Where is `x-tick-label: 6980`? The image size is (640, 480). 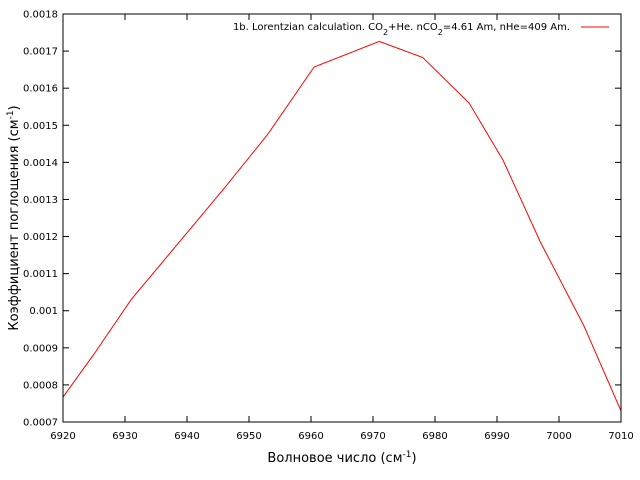
x-tick-label: 6980 is located at coordinates (434, 436).